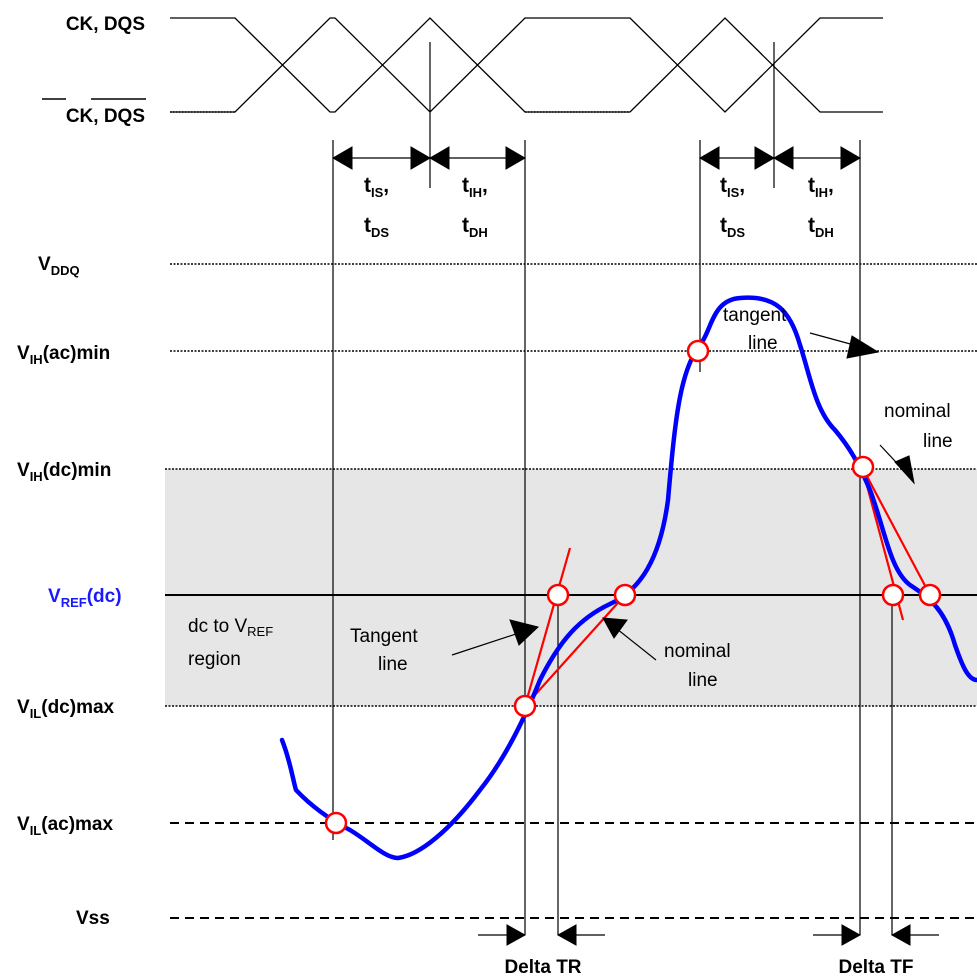 The height and width of the screenshot is (979, 977). I want to click on clock-comp-label: CK, DQS, so click(105, 116).